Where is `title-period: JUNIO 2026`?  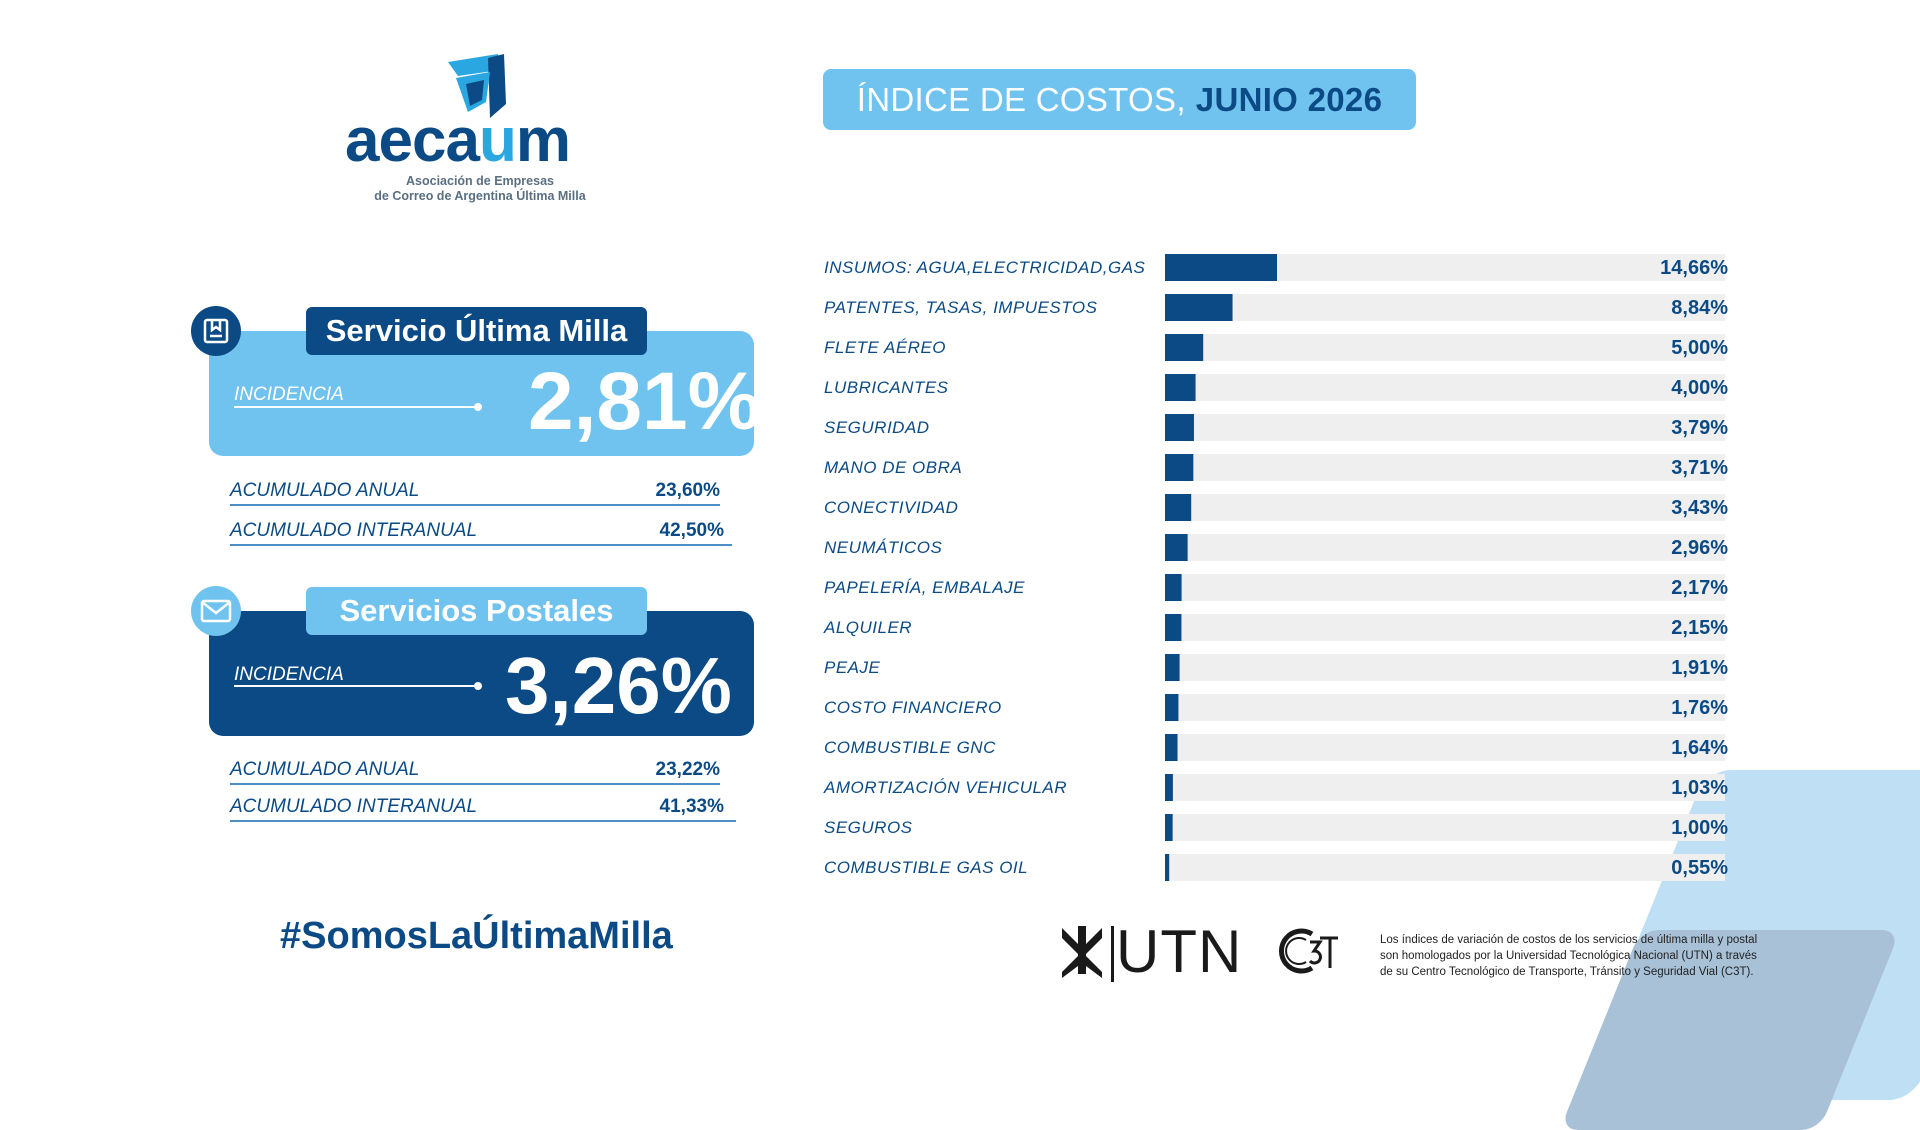 title-period: JUNIO 2026 is located at coordinates (1289, 99).